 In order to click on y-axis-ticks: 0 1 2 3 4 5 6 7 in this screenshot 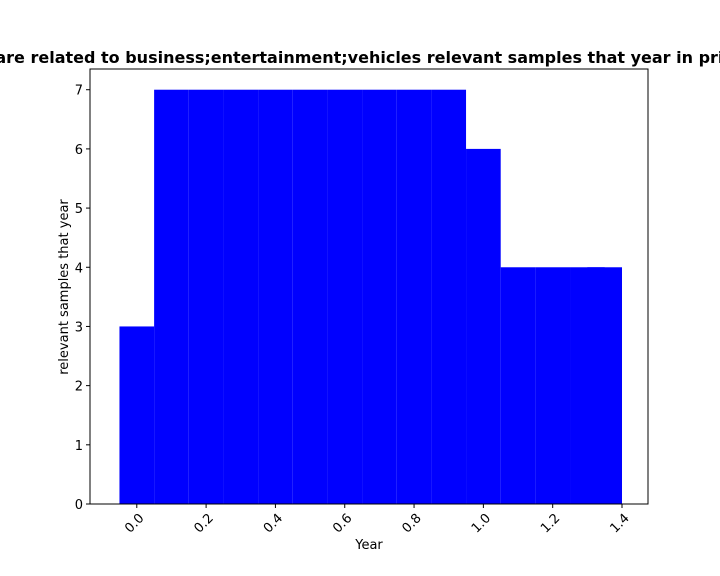, I will do `click(82, 298)`.